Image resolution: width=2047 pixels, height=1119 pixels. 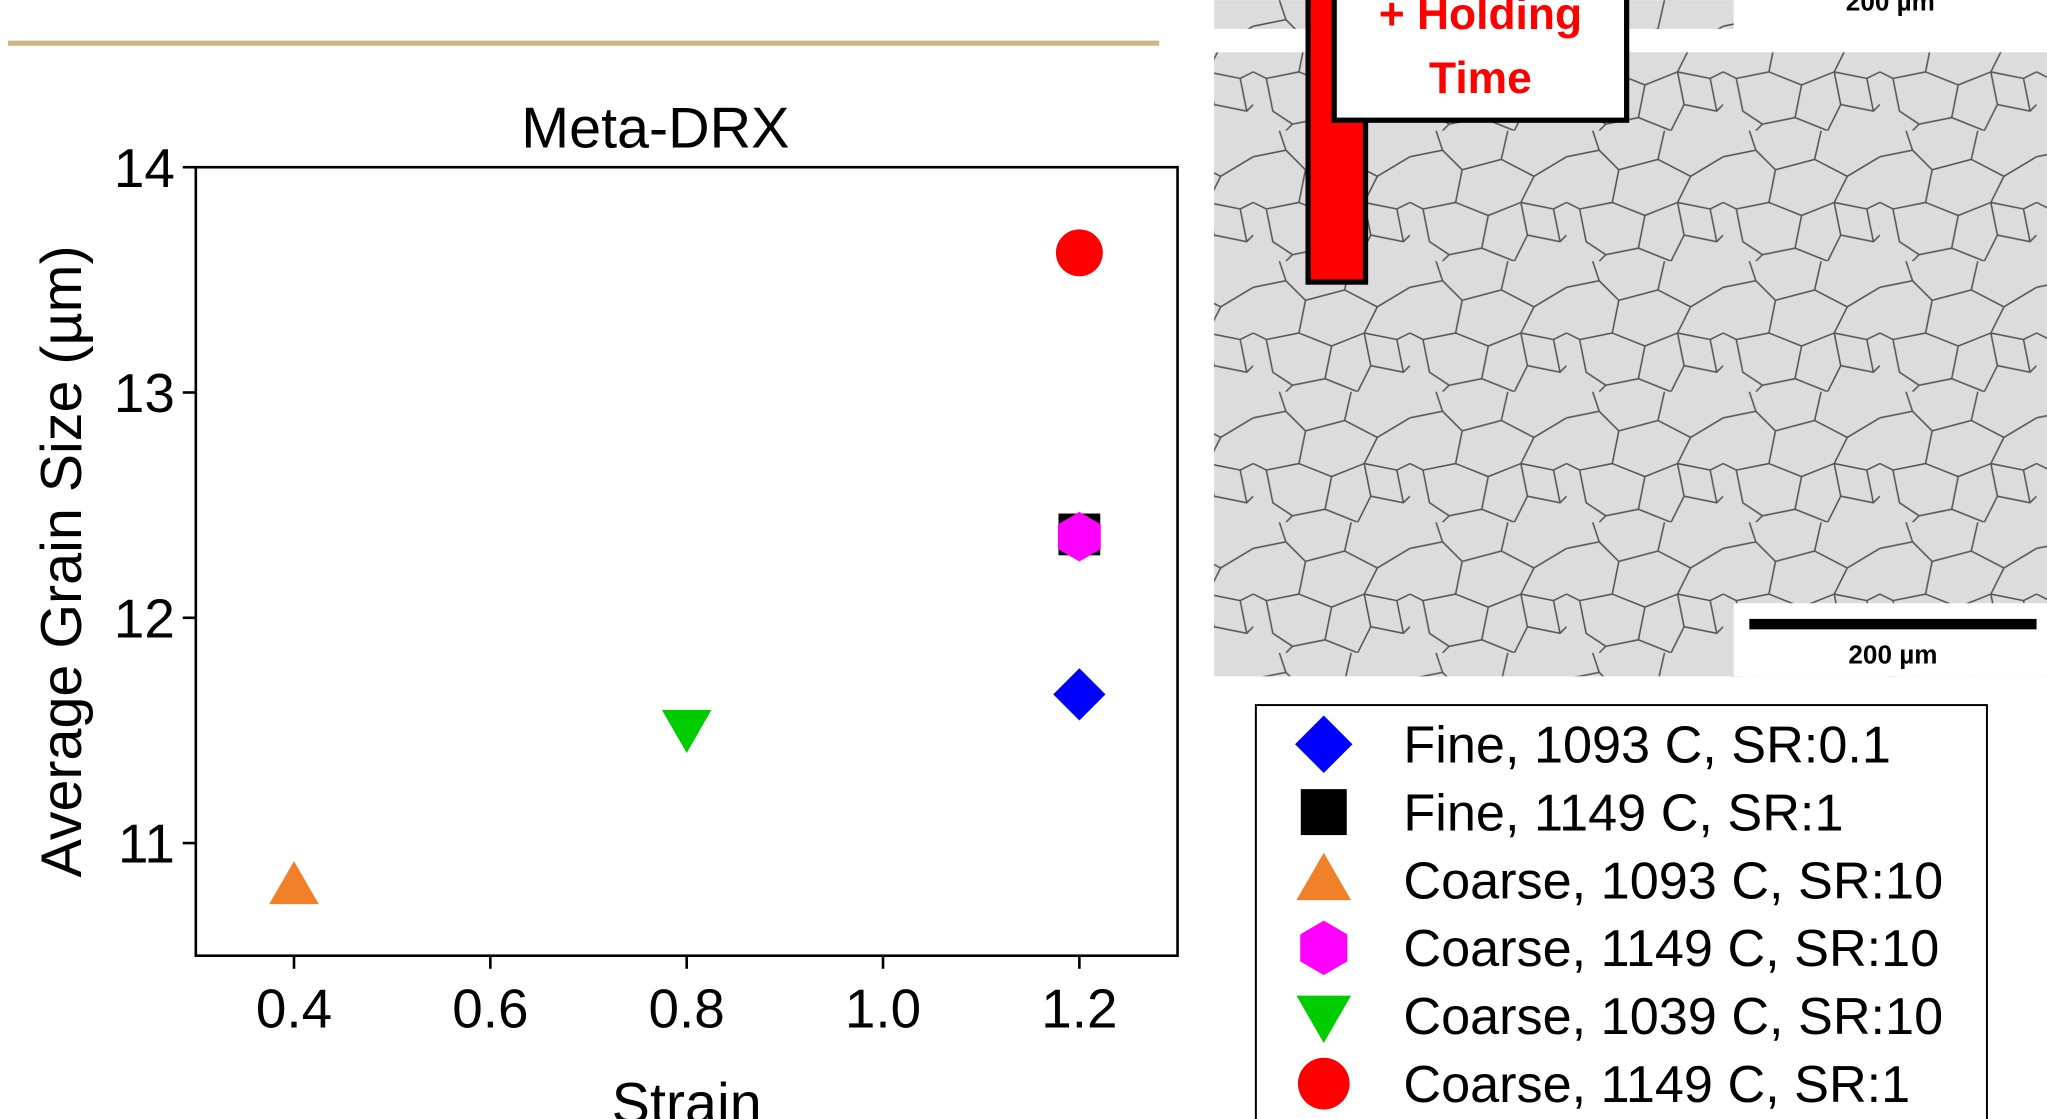 I want to click on label-box, so click(x=1480, y=61).